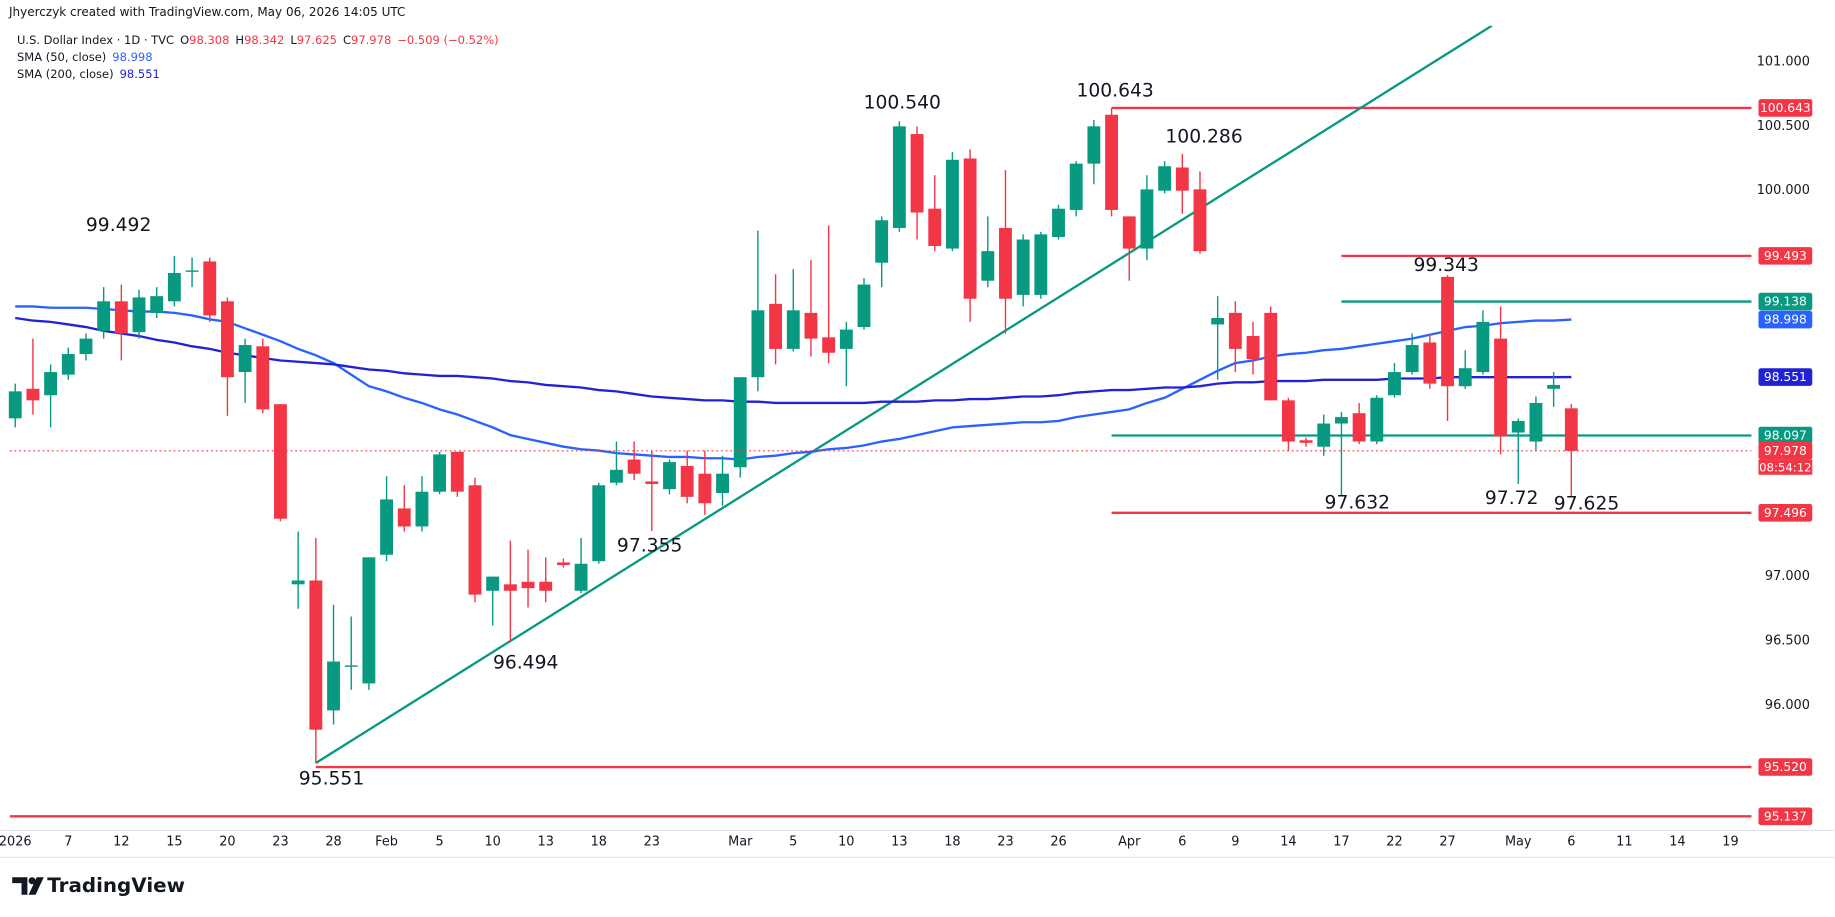  Describe the element at coordinates (902, 102) in the screenshot. I see `price-annotation: 100.540` at that location.